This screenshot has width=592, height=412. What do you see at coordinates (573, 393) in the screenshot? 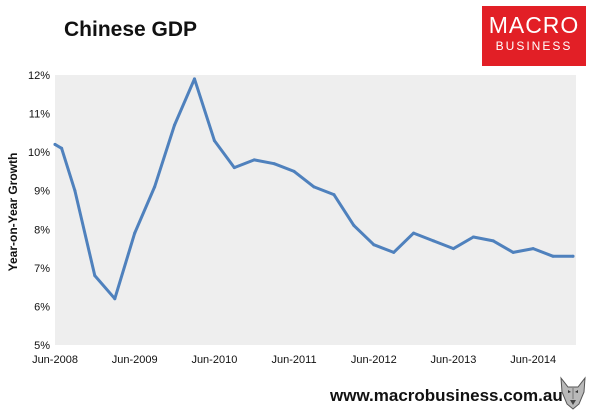
I see `wolf-icon` at bounding box center [573, 393].